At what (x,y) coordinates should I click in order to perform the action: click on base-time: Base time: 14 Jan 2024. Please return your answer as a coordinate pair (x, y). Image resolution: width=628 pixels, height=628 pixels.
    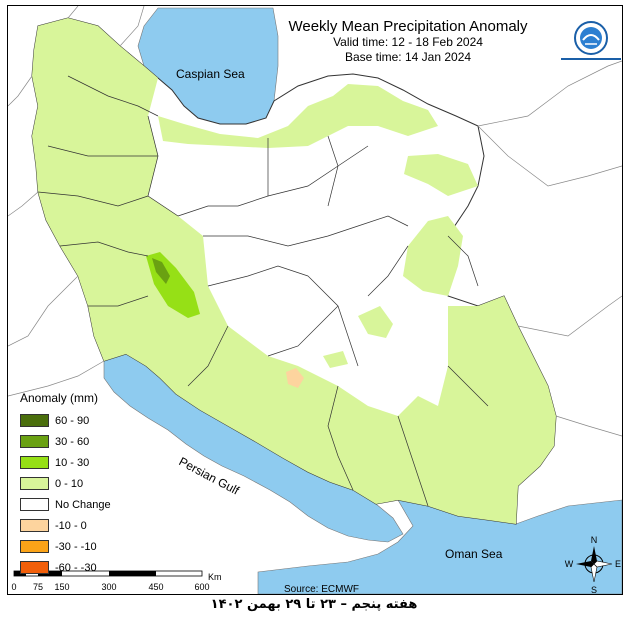
    Looking at the image, I should click on (408, 57).